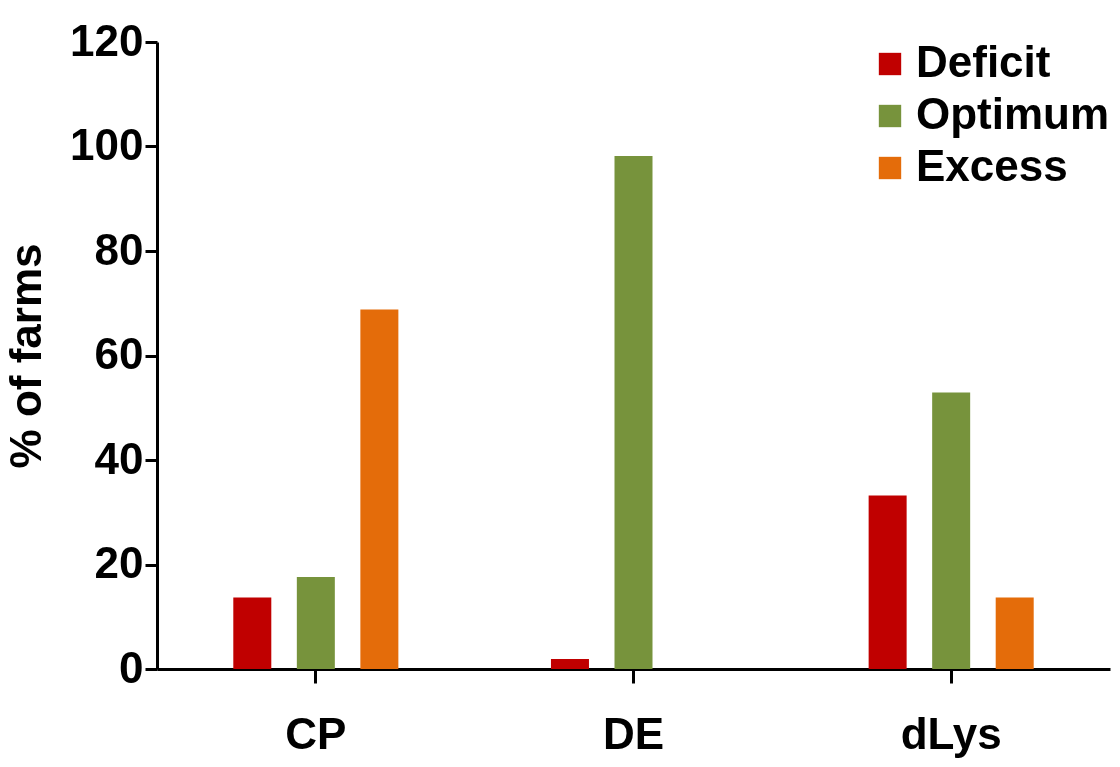  What do you see at coordinates (107, 144) in the screenshot?
I see `y-tick-label: 100` at bounding box center [107, 144].